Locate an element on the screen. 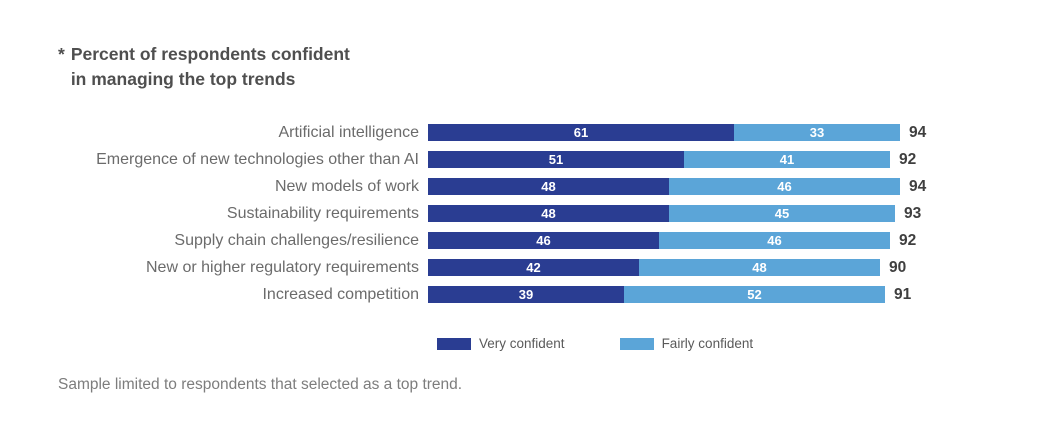 Image resolution: width=1038 pixels, height=439 pixels. bar-segment-fairly-confident: 33 is located at coordinates (817, 132).